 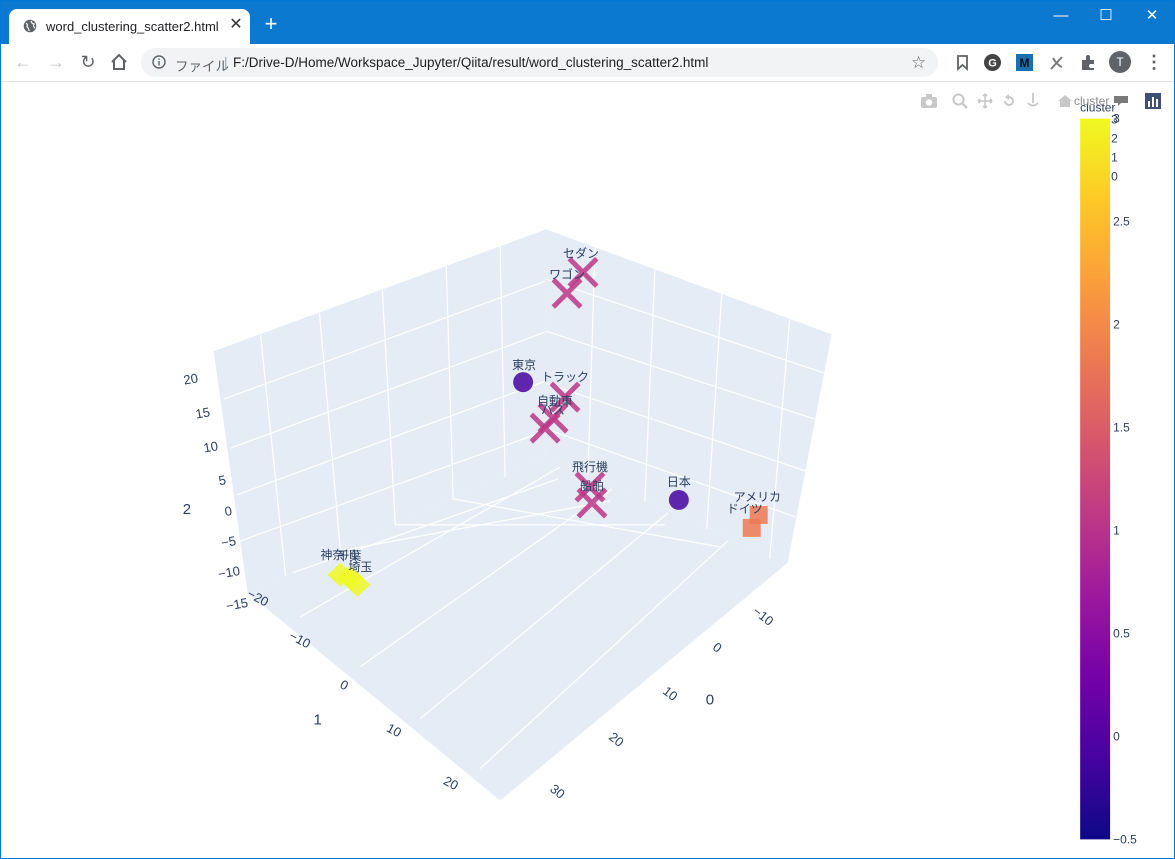 What do you see at coordinates (616, 739) in the screenshot?
I see `x-tick-label: 20` at bounding box center [616, 739].